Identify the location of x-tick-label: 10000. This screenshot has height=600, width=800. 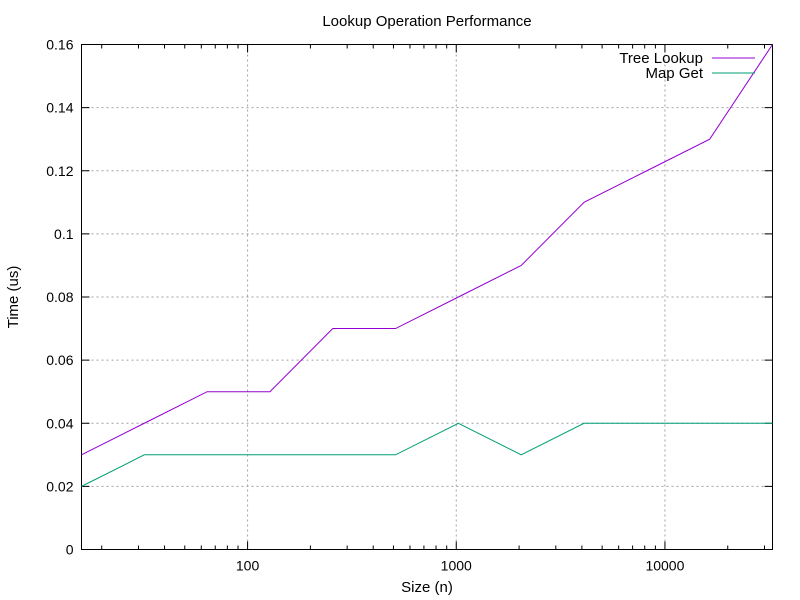
(664, 566).